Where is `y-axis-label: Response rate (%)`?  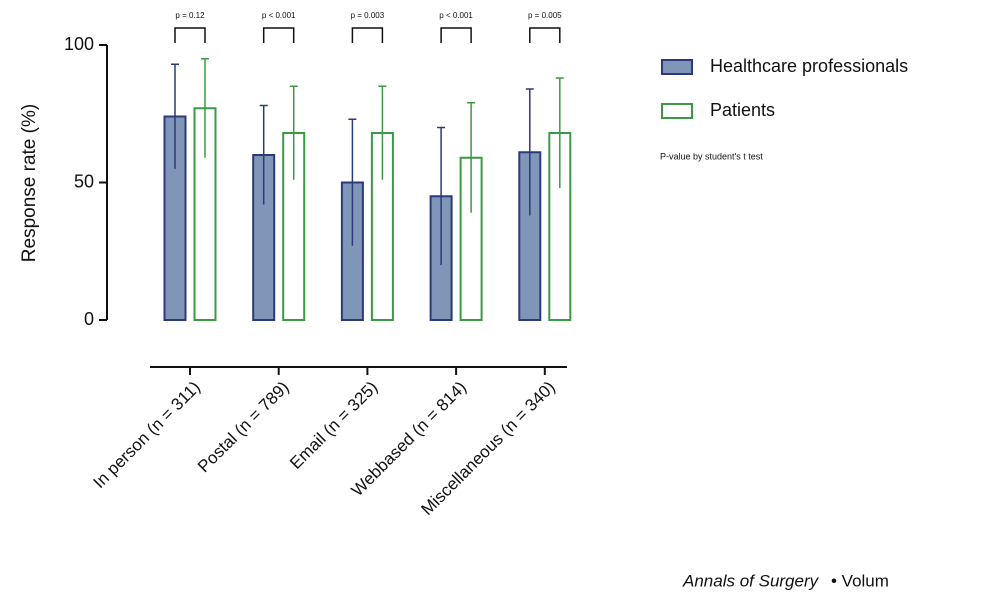 y-axis-label: Response rate (%) is located at coordinates (29, 183).